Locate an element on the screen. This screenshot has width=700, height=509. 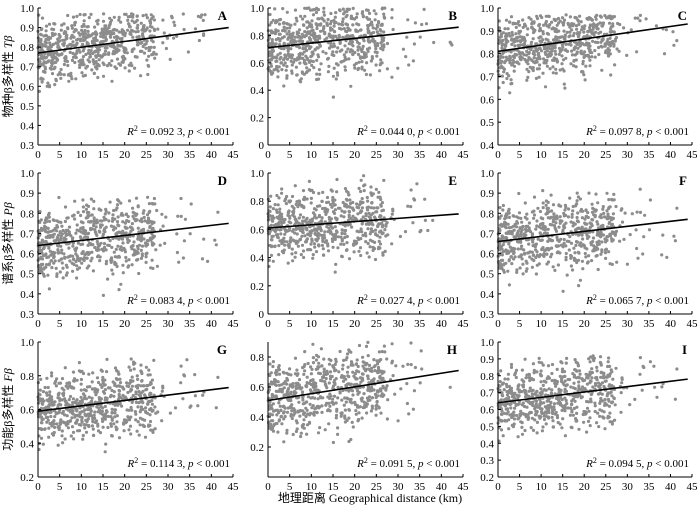
y-tick-label: 0.4 is located at coordinates (27, 444).